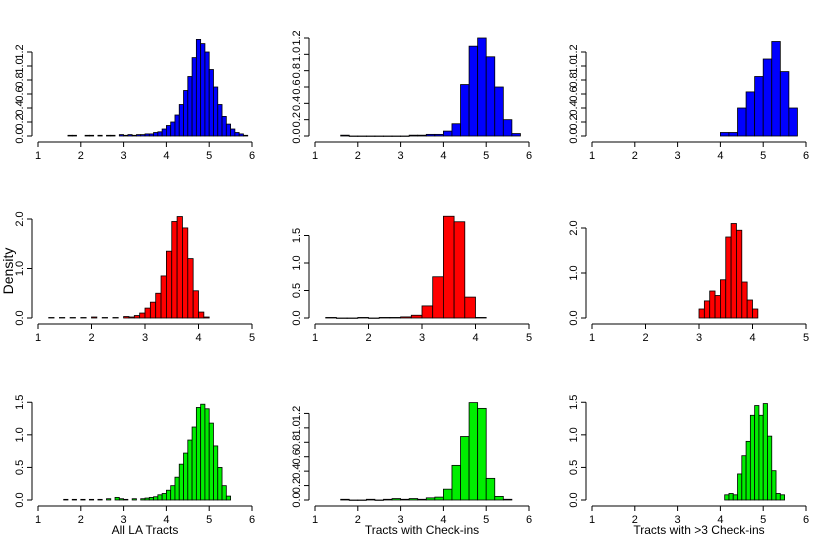 The width and height of the screenshot is (830, 545). I want to click on y-tick-label: 0.0, so click(297, 499).